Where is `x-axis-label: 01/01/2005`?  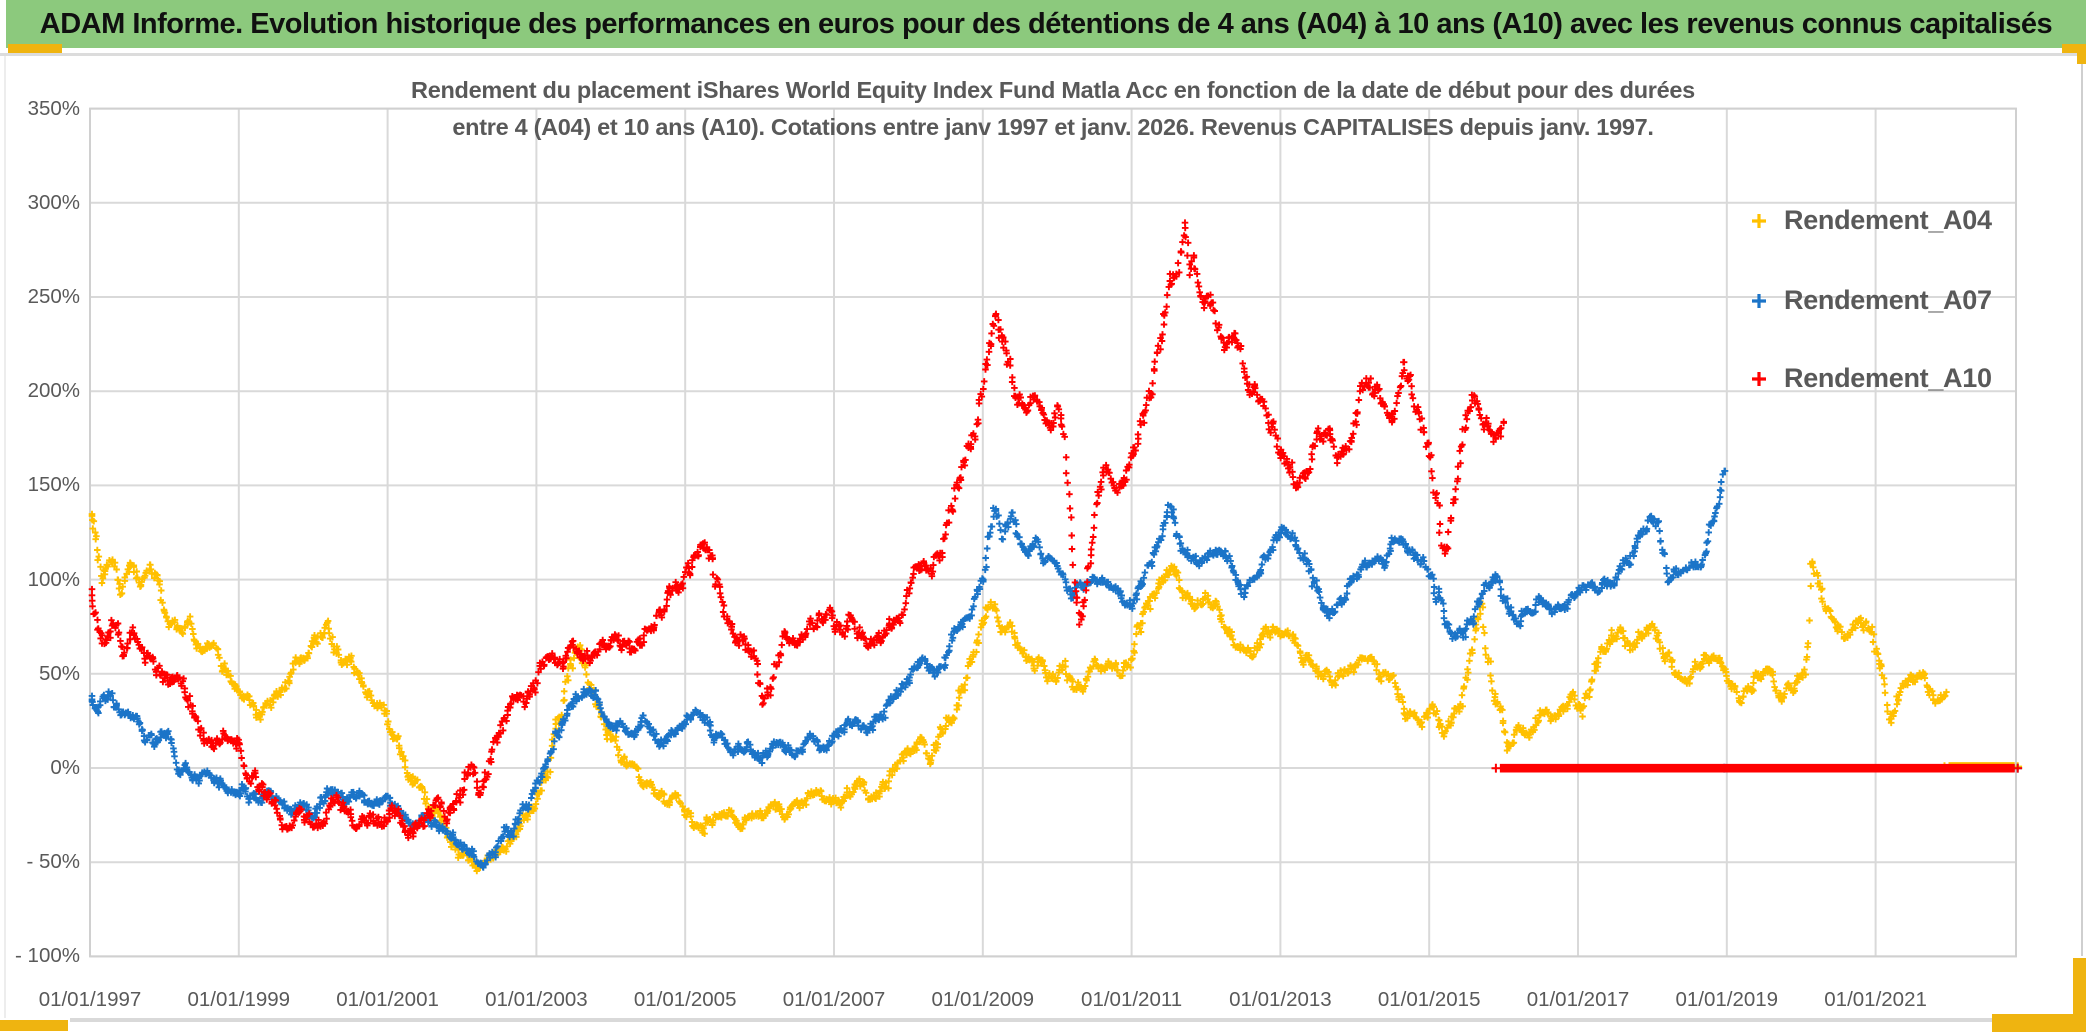
x-axis-label: 01/01/2005 is located at coordinates (685, 999).